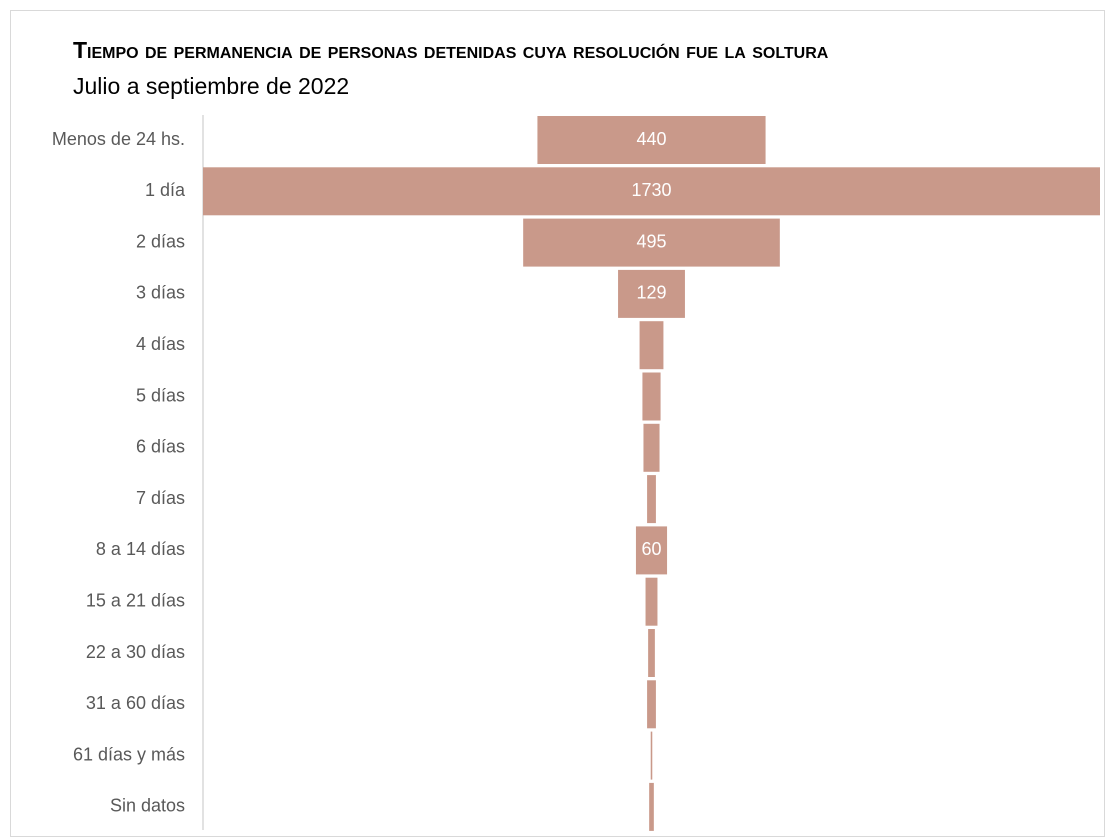 This screenshot has width=1106, height=838. I want to click on category-label: 6 días, so click(160, 447).